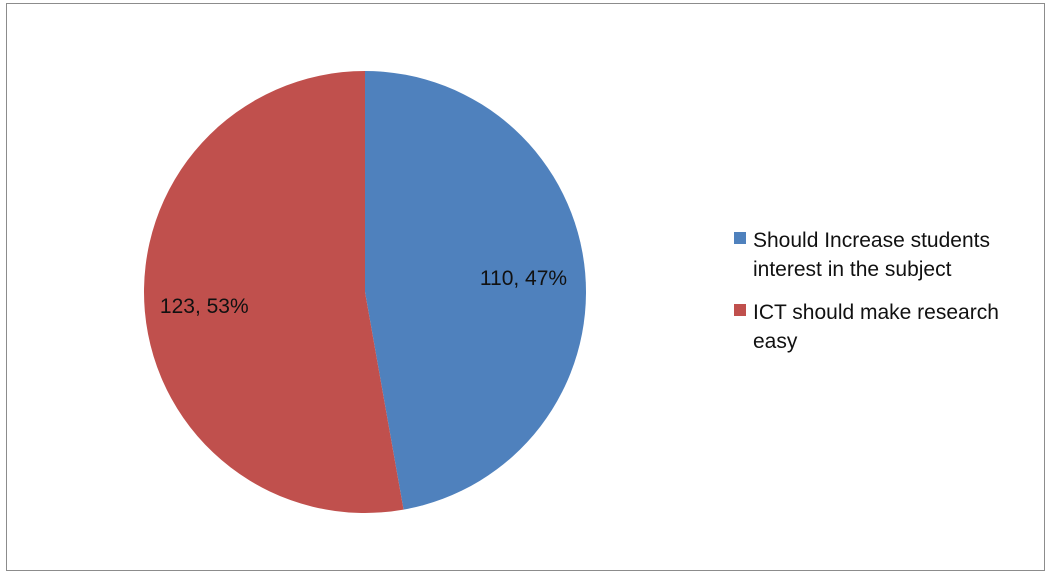  What do you see at coordinates (204, 306) in the screenshot?
I see `slice-data-label: 123, 53%` at bounding box center [204, 306].